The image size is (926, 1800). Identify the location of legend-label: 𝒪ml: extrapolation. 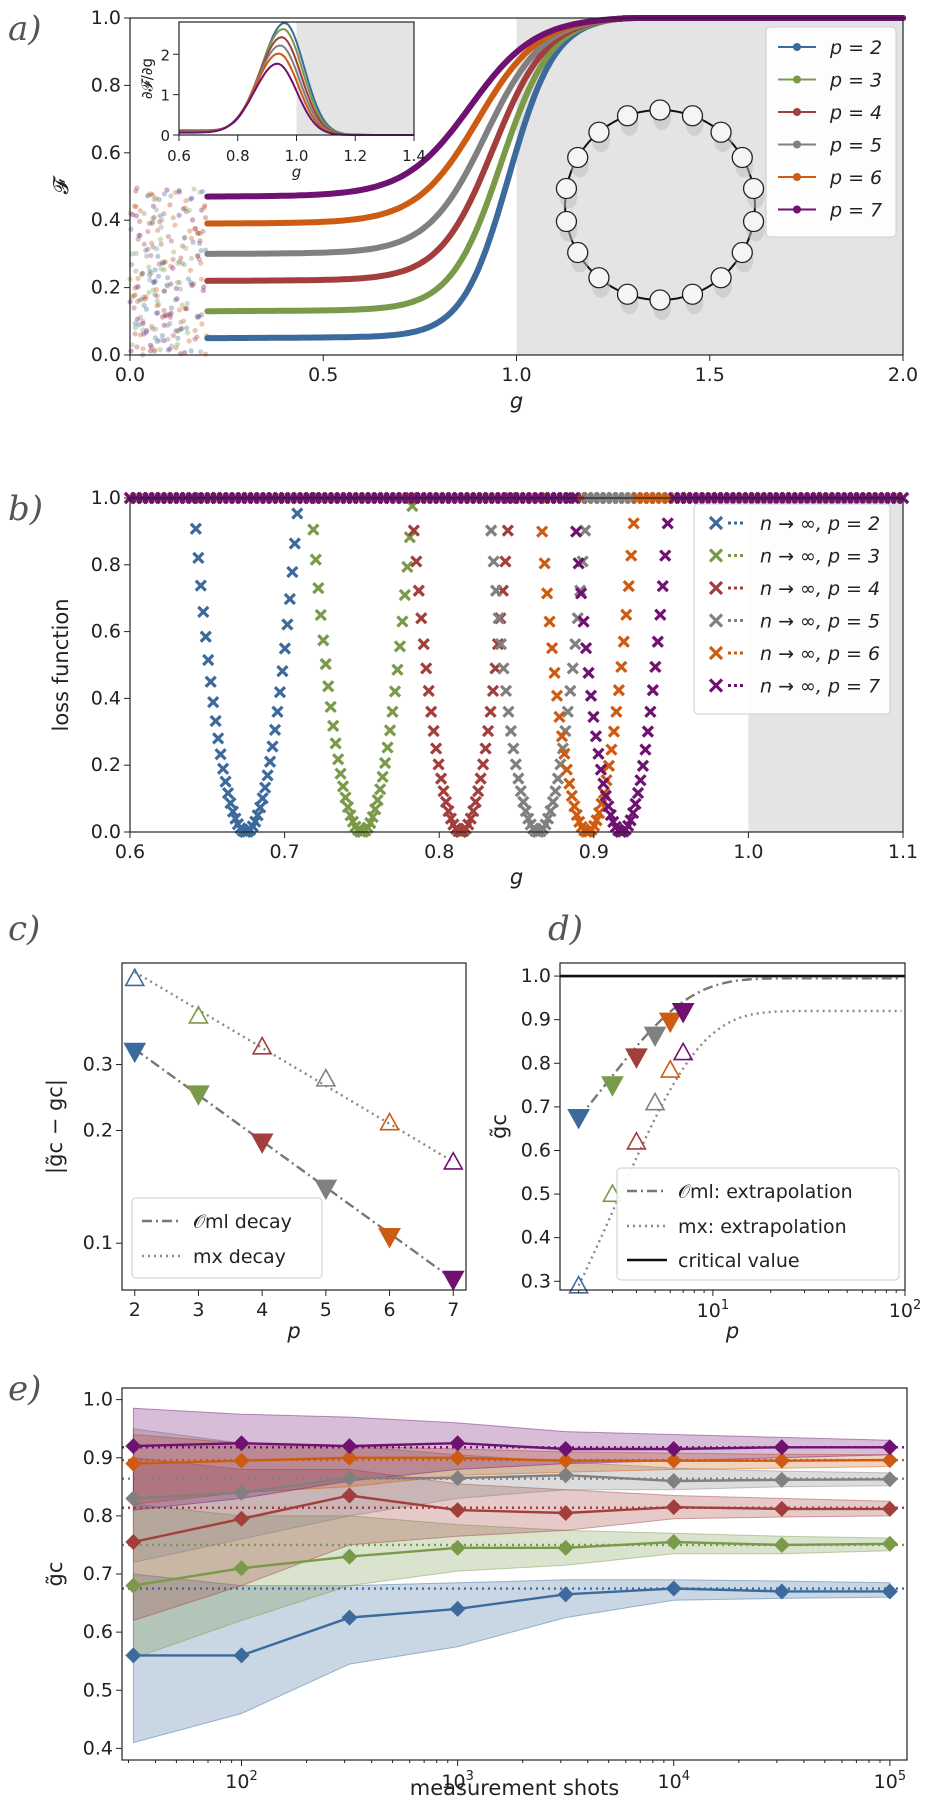
(765, 1192).